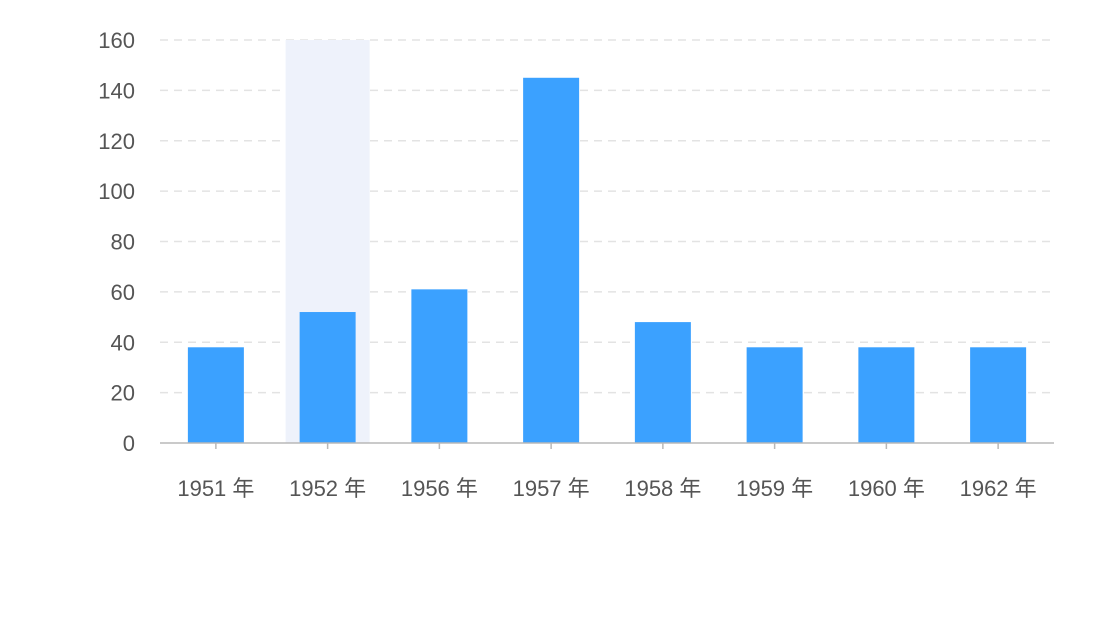  What do you see at coordinates (123, 342) in the screenshot?
I see `y-tick-label: 40` at bounding box center [123, 342].